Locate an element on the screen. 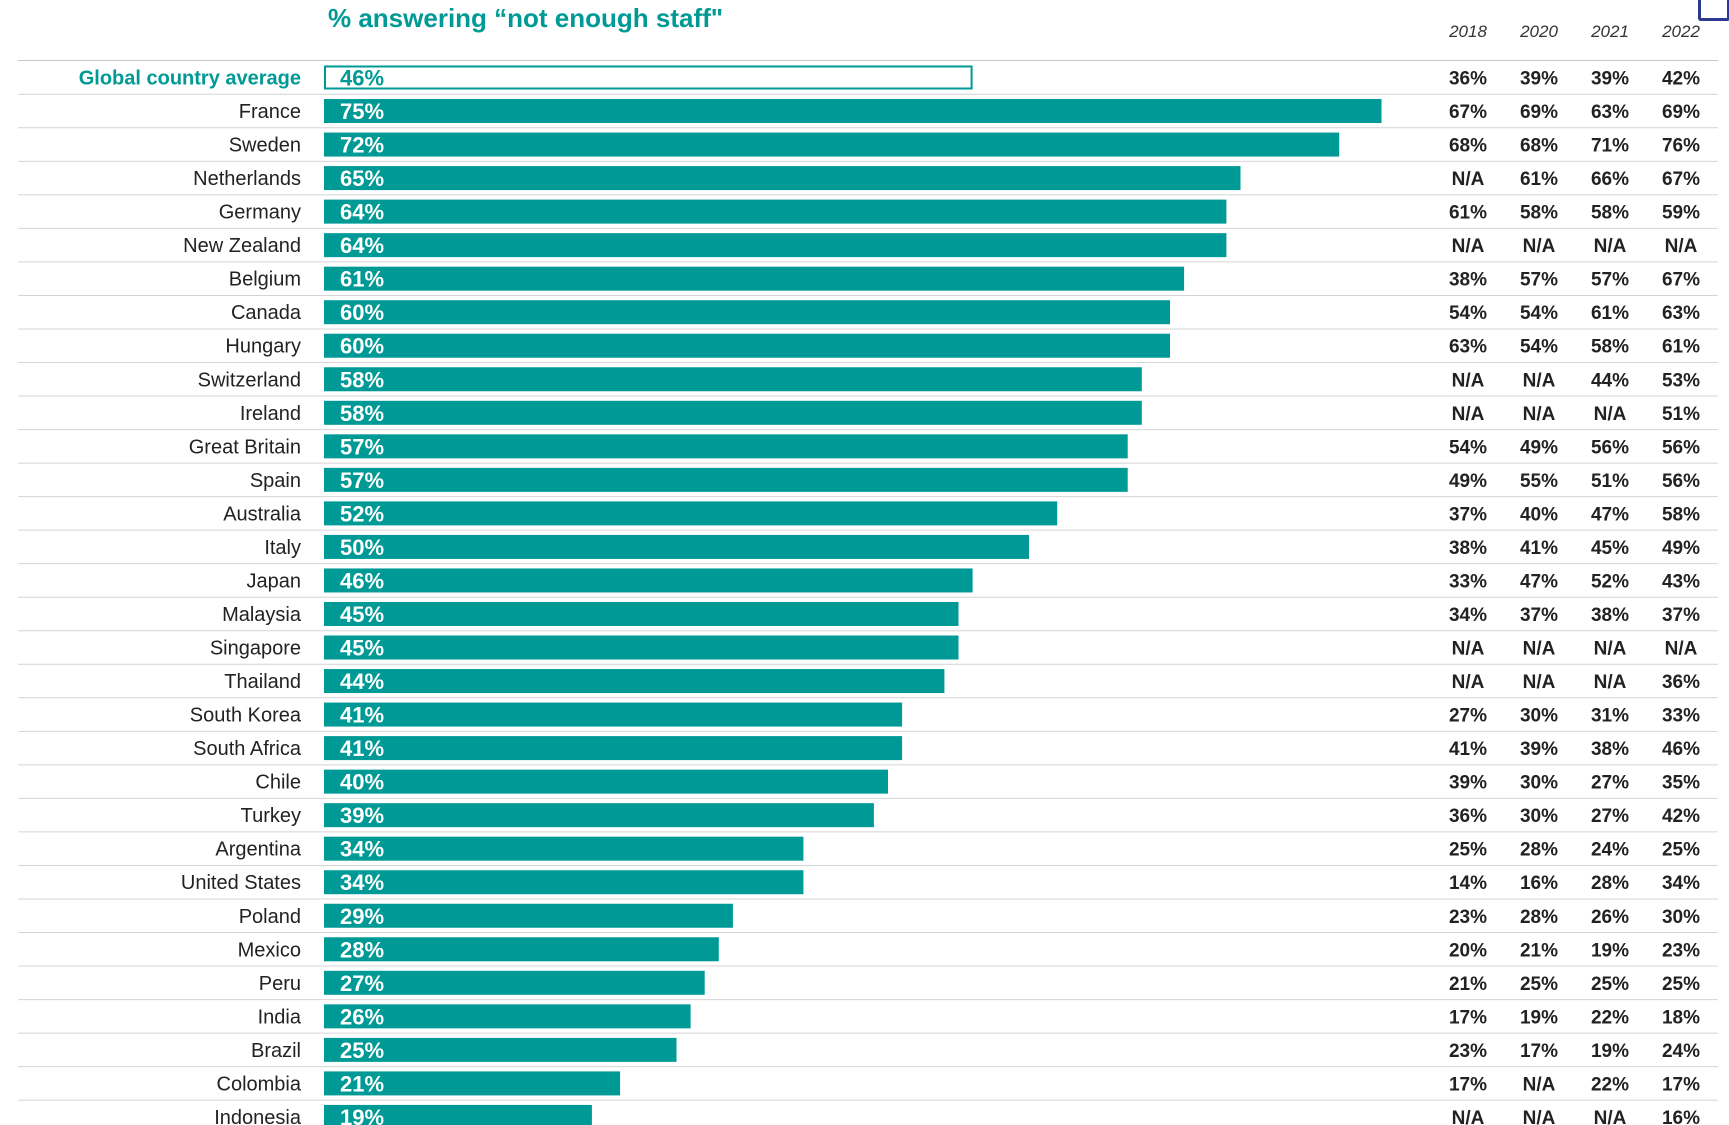 The height and width of the screenshot is (1125, 1729). data-label-switzerland: 58% is located at coordinates (362, 379).